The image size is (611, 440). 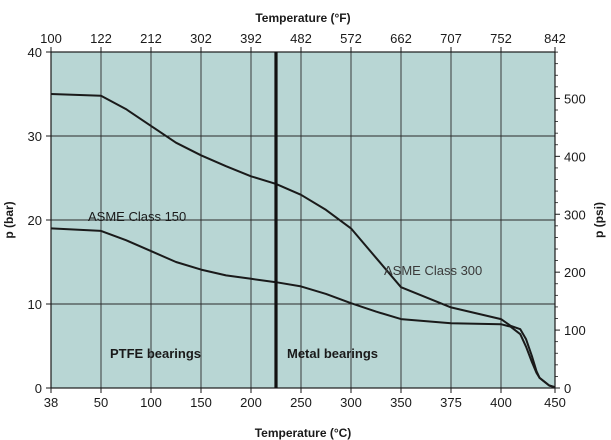 I want to click on annotation-metal-bearings: Metal bearings, so click(x=332, y=353).